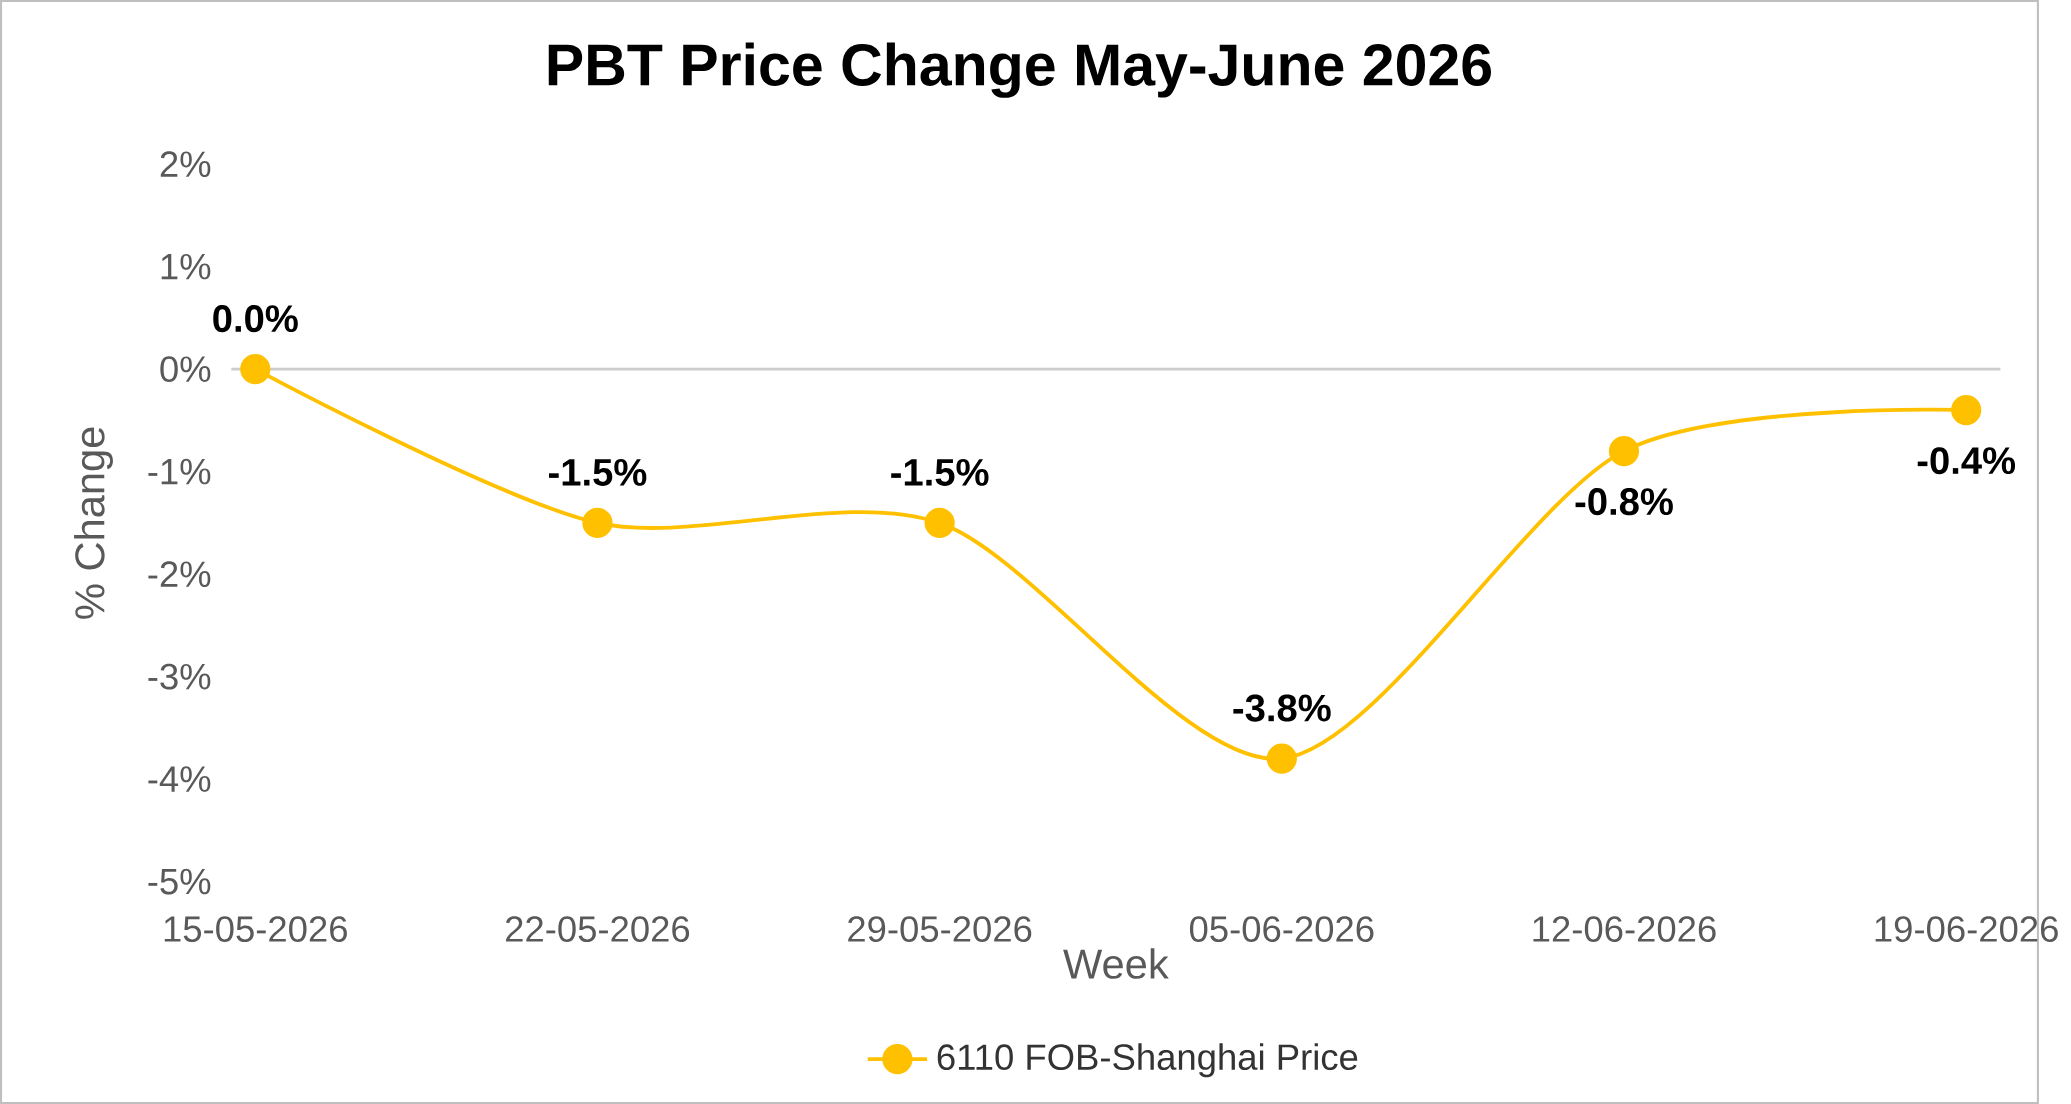 Image resolution: width=2071 pixels, height=1104 pixels. Describe the element at coordinates (940, 929) in the screenshot. I see `x-tick-label: 29-05-2026` at that location.